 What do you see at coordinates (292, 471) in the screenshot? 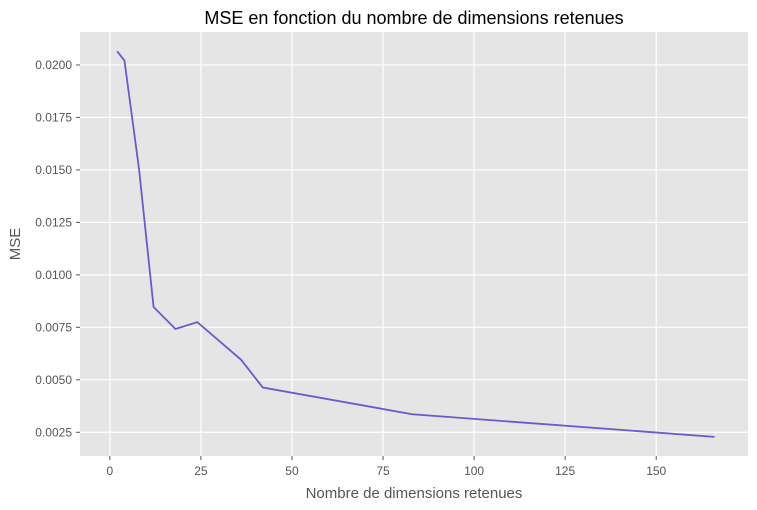
I see `x-tick-label: 50` at bounding box center [292, 471].